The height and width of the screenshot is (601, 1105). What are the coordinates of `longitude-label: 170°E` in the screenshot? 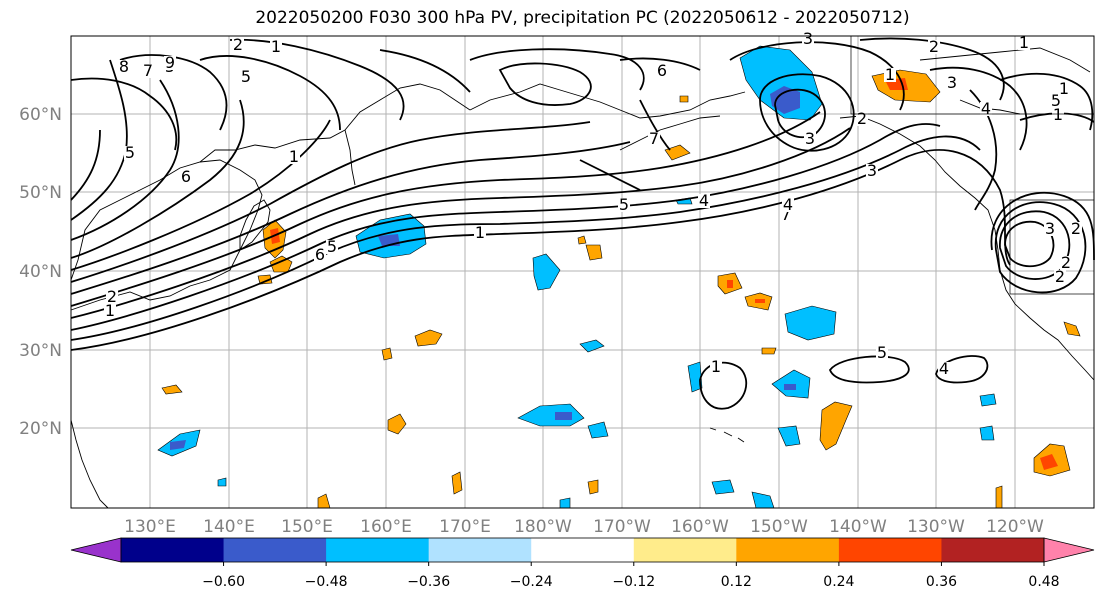 It's located at (465, 527).